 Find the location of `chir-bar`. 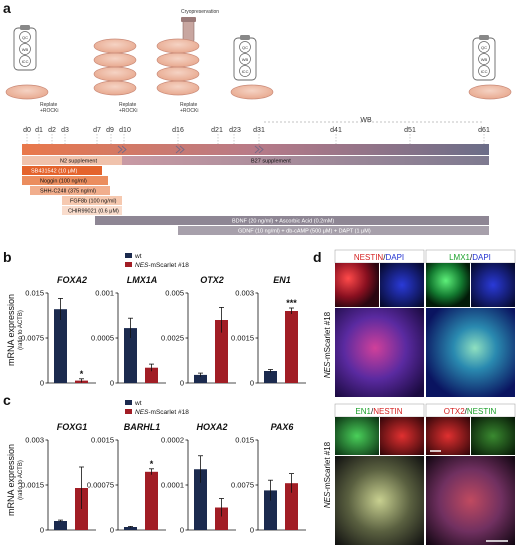

chir-bar is located at coordinates (92, 210).